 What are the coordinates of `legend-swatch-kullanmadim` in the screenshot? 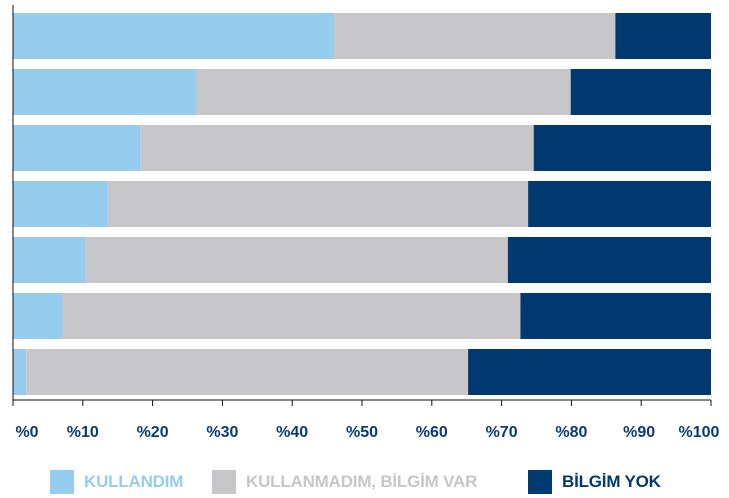 It's located at (224, 482).